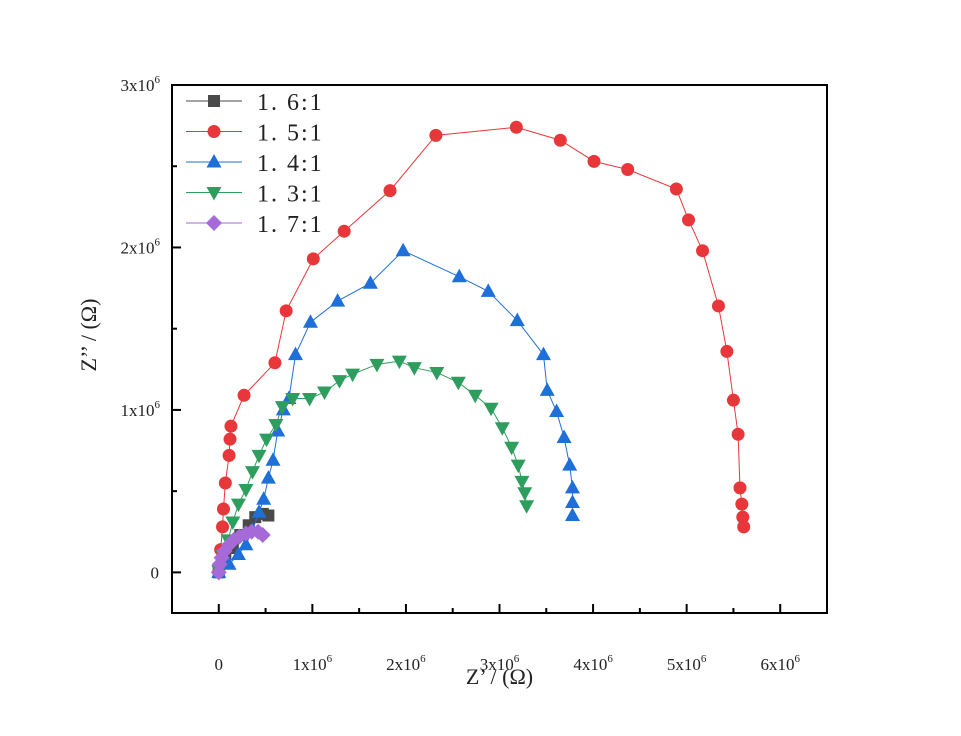  Describe the element at coordinates (500, 663) in the screenshot. I see `x-tick-label: 3x10⁶` at that location.